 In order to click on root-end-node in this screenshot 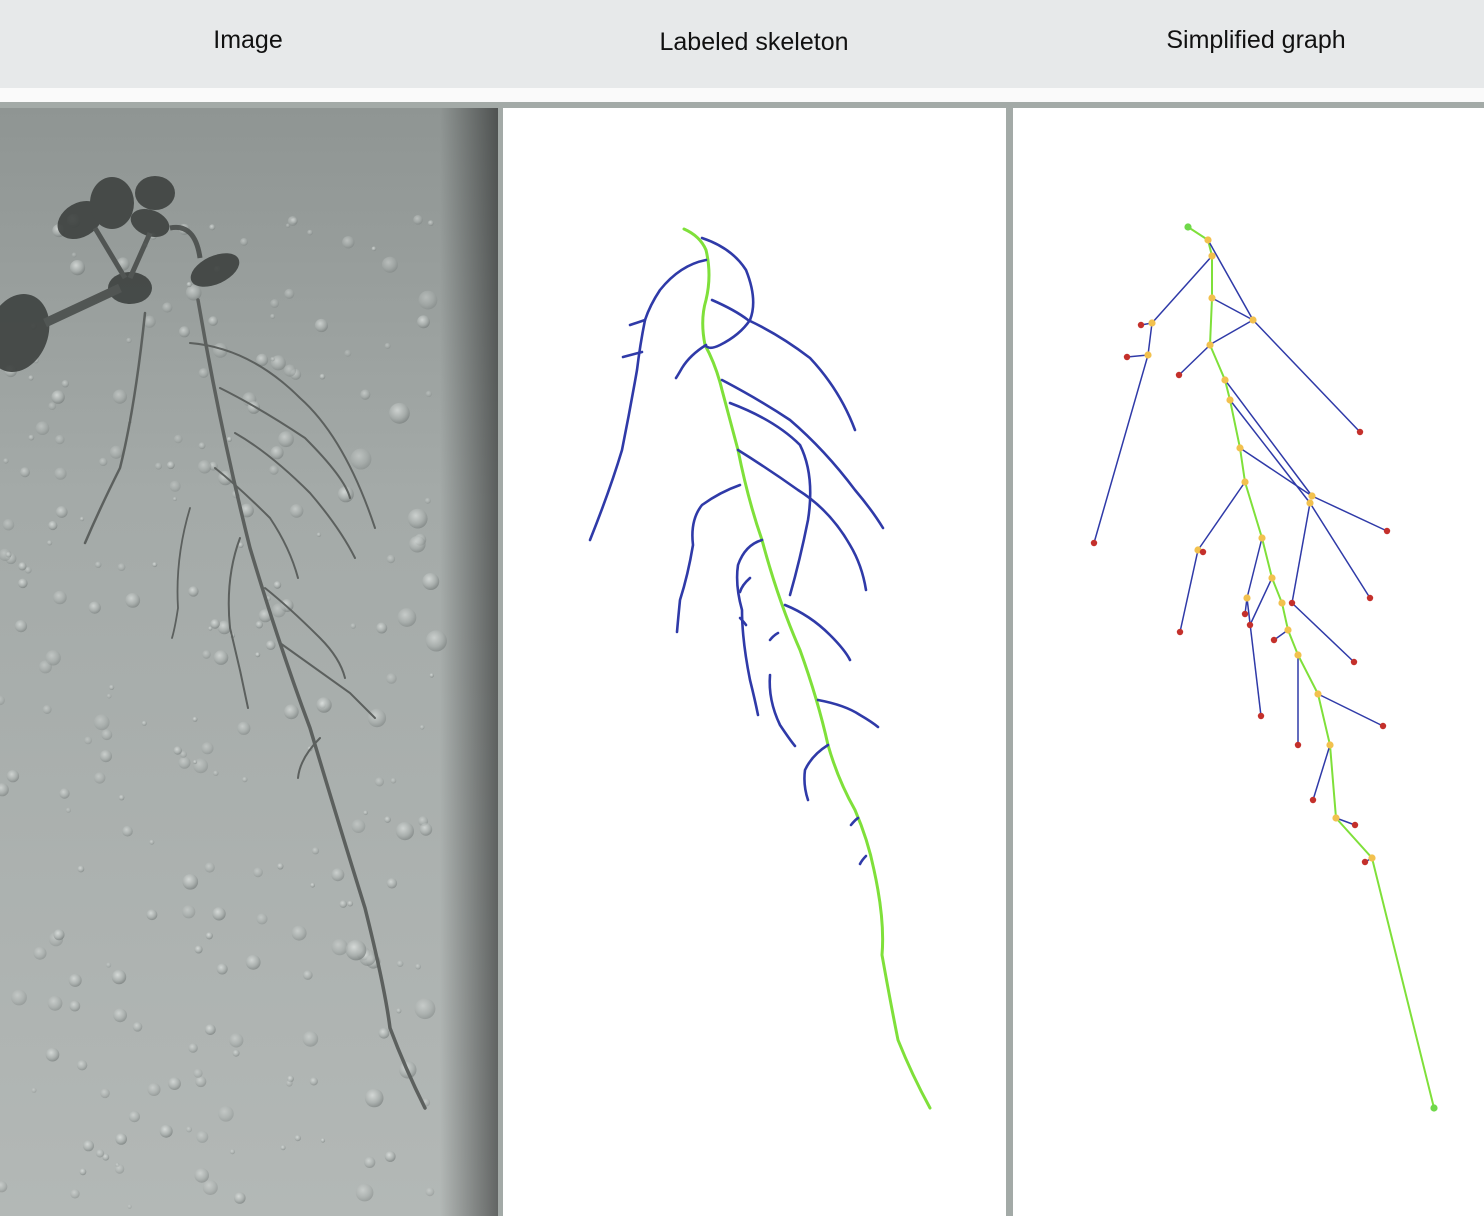, I will do `click(1434, 1108)`.